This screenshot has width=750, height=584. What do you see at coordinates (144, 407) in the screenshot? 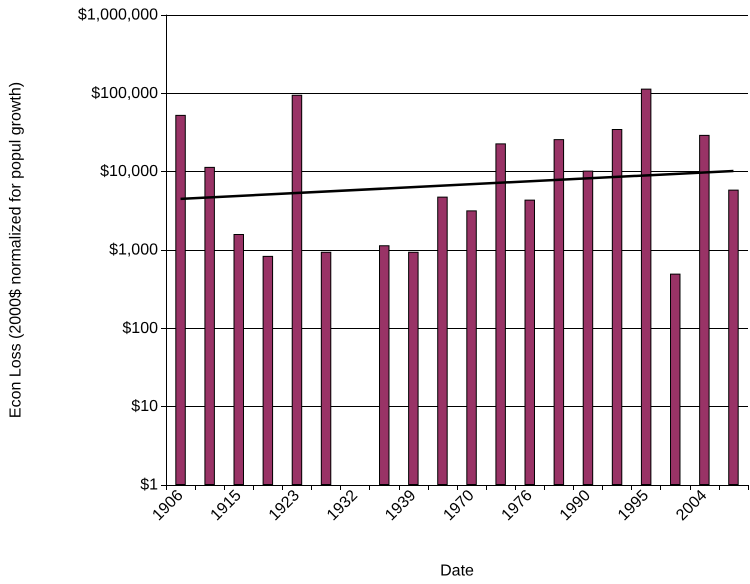
I see `y-tick-label: $10` at bounding box center [144, 407].